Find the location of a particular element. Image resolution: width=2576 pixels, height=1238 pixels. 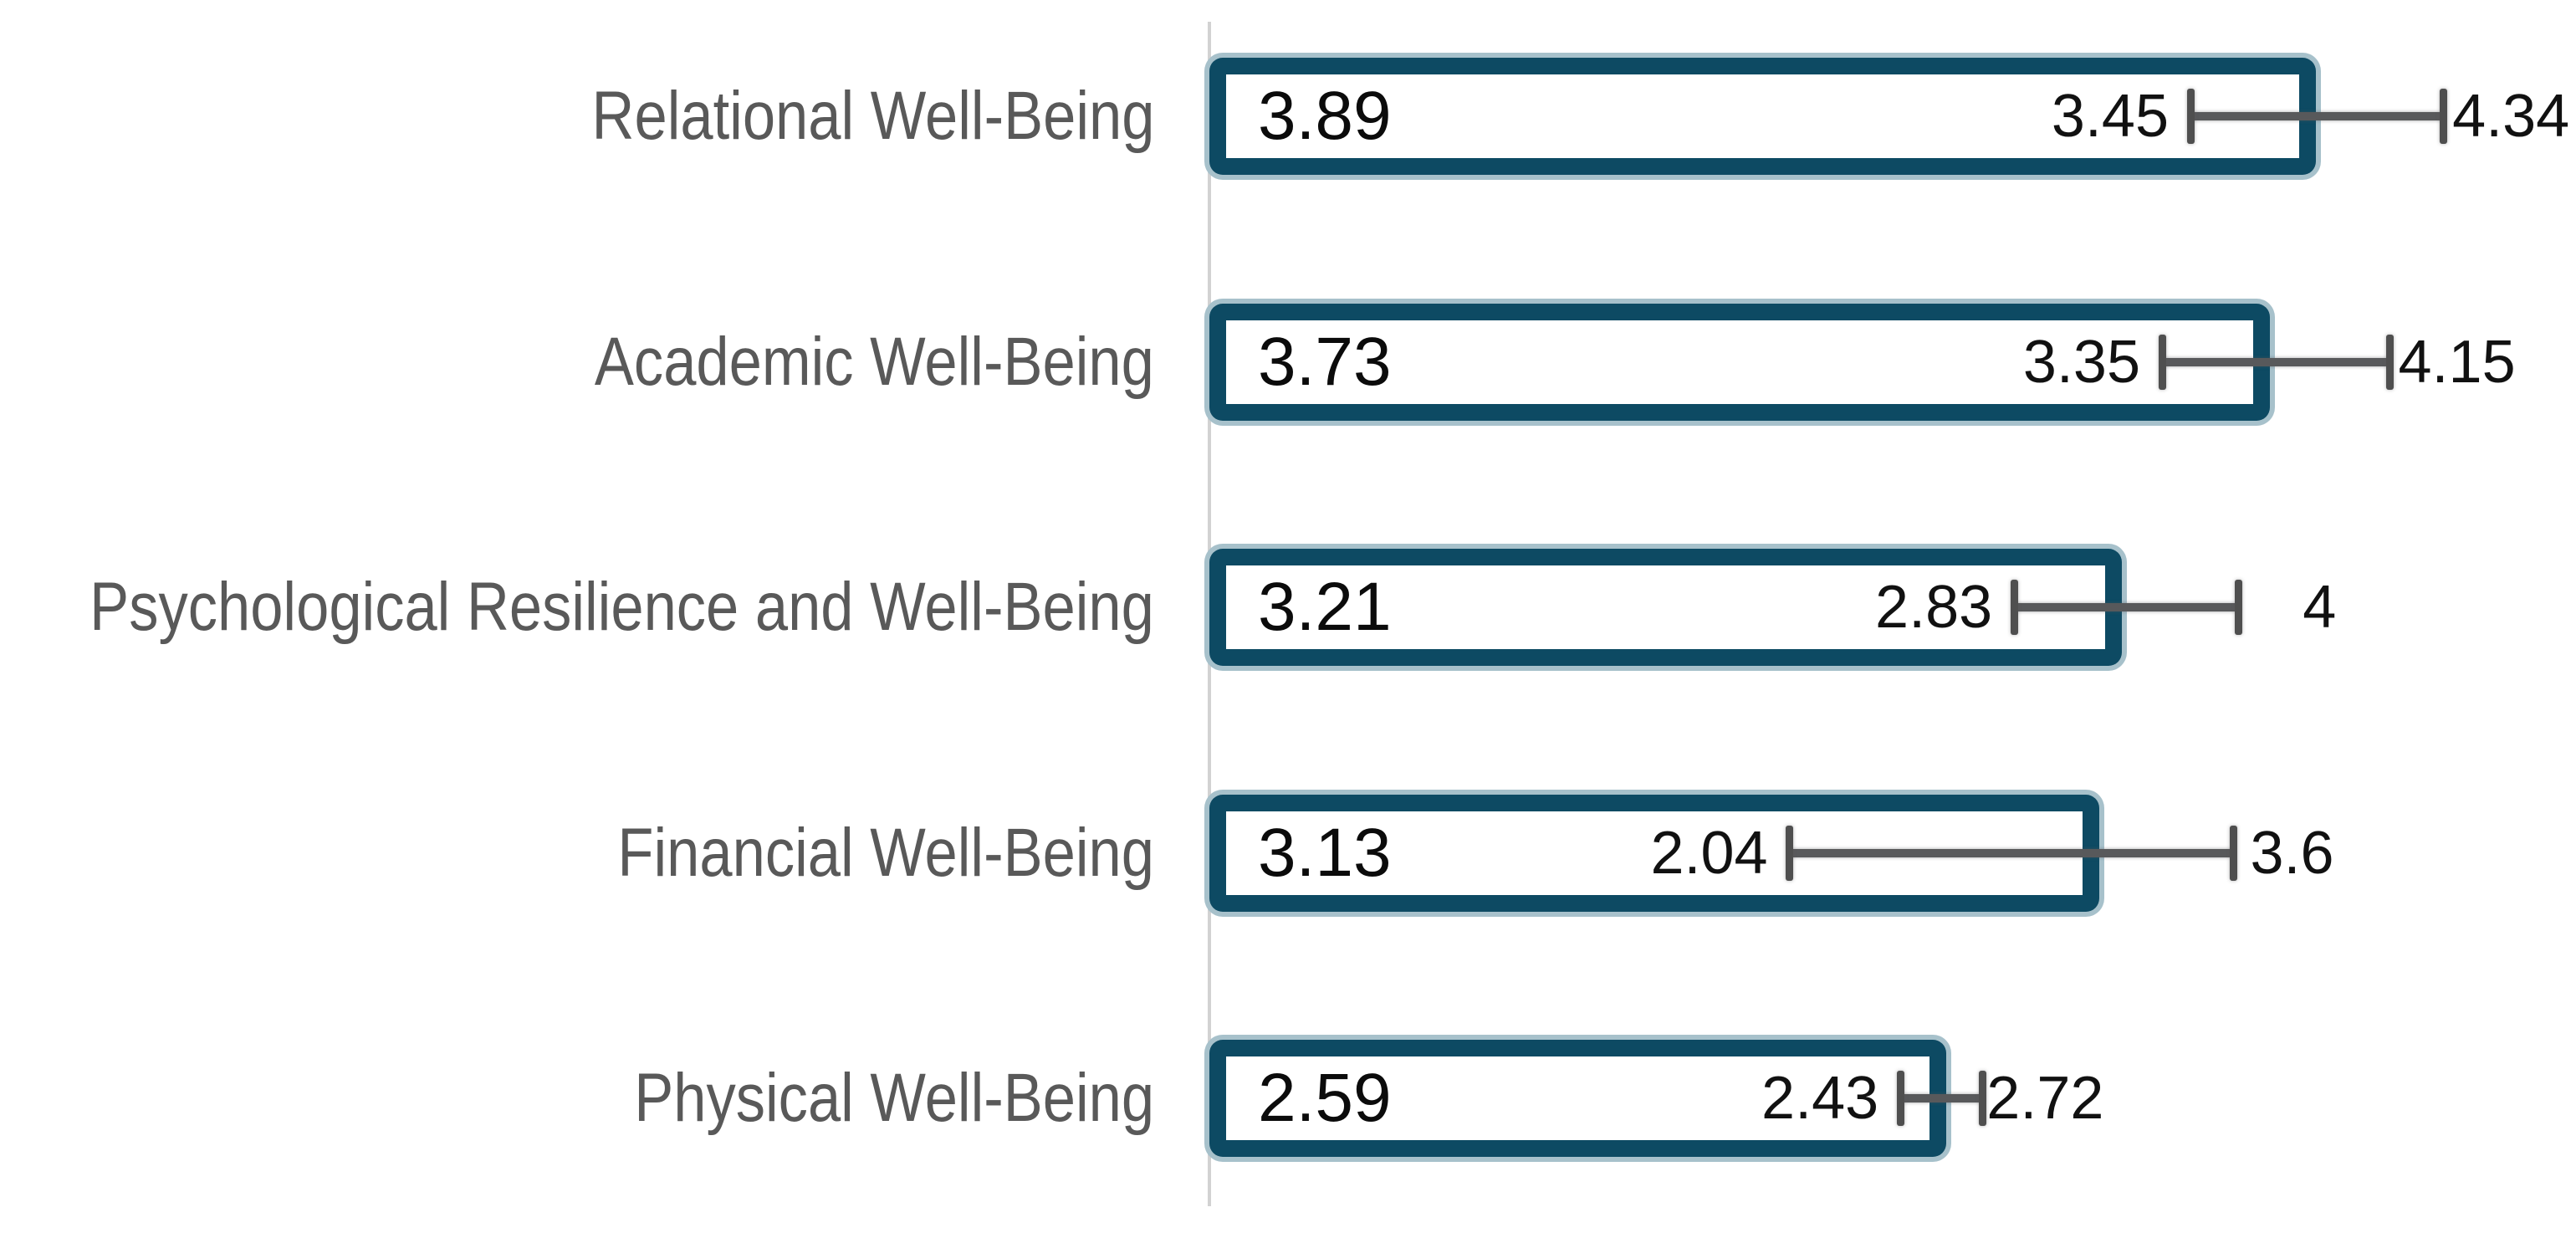

ci-low-label: 2.43 is located at coordinates (1820, 1098).